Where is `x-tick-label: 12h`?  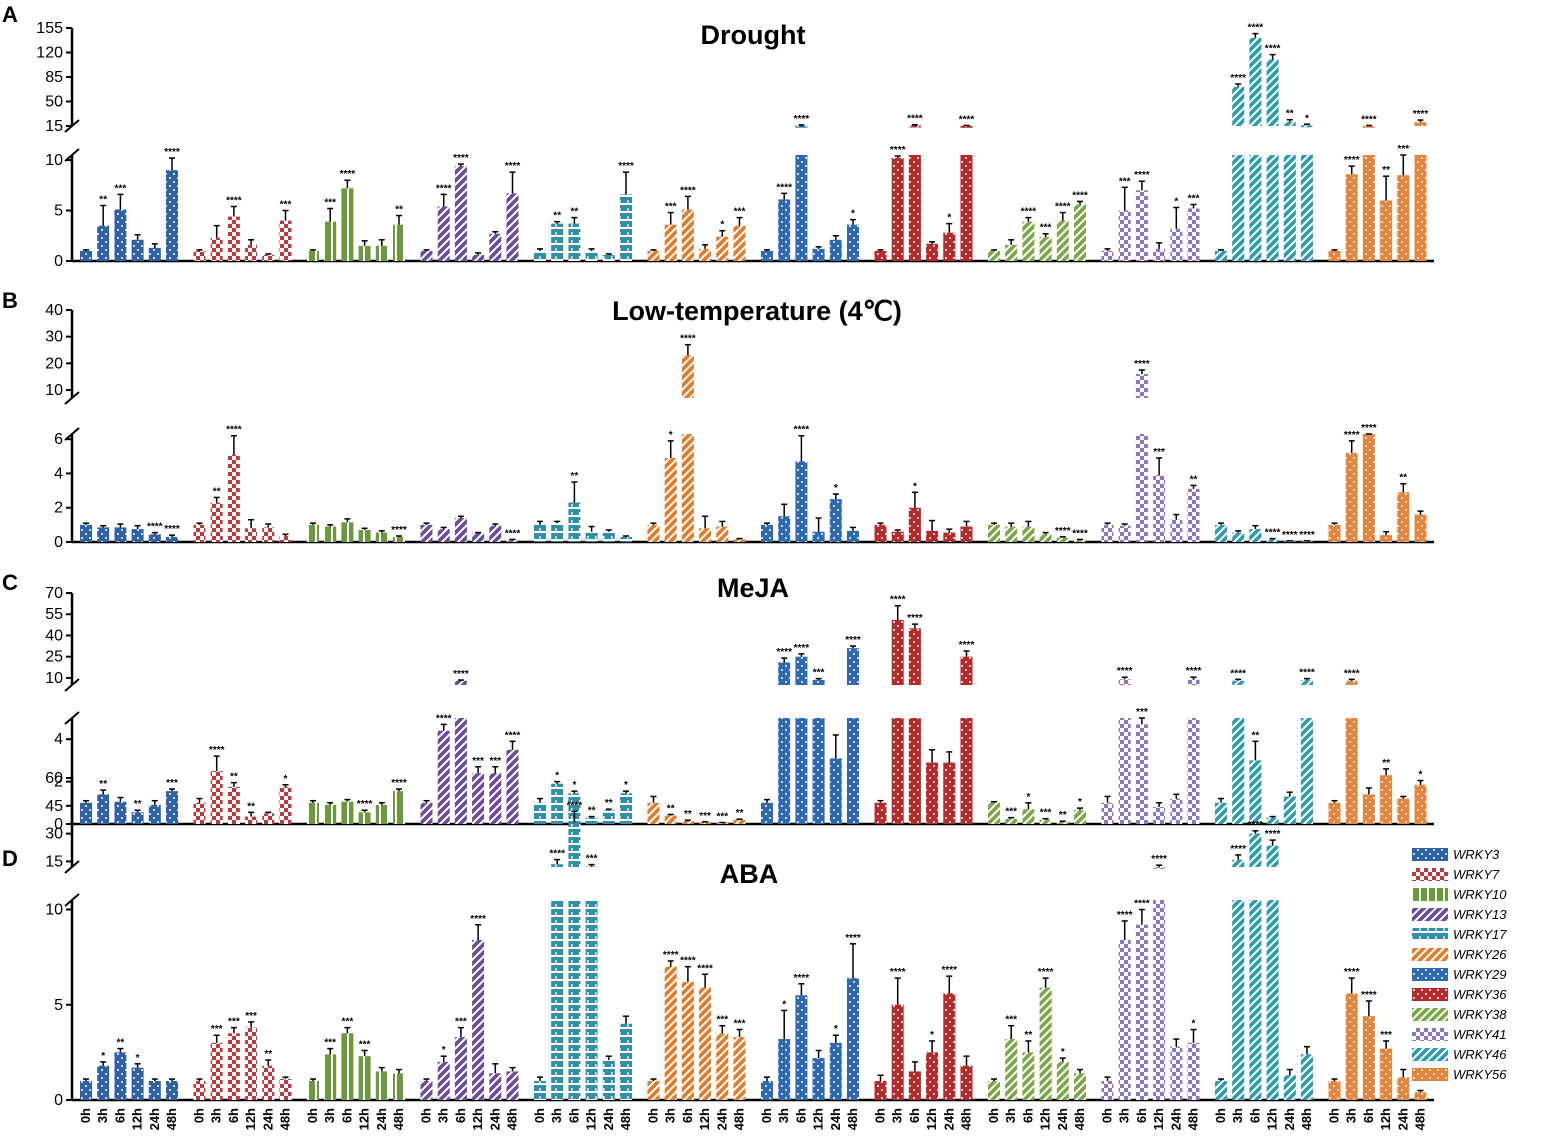
x-tick-label: 12h is located at coordinates (1158, 1119).